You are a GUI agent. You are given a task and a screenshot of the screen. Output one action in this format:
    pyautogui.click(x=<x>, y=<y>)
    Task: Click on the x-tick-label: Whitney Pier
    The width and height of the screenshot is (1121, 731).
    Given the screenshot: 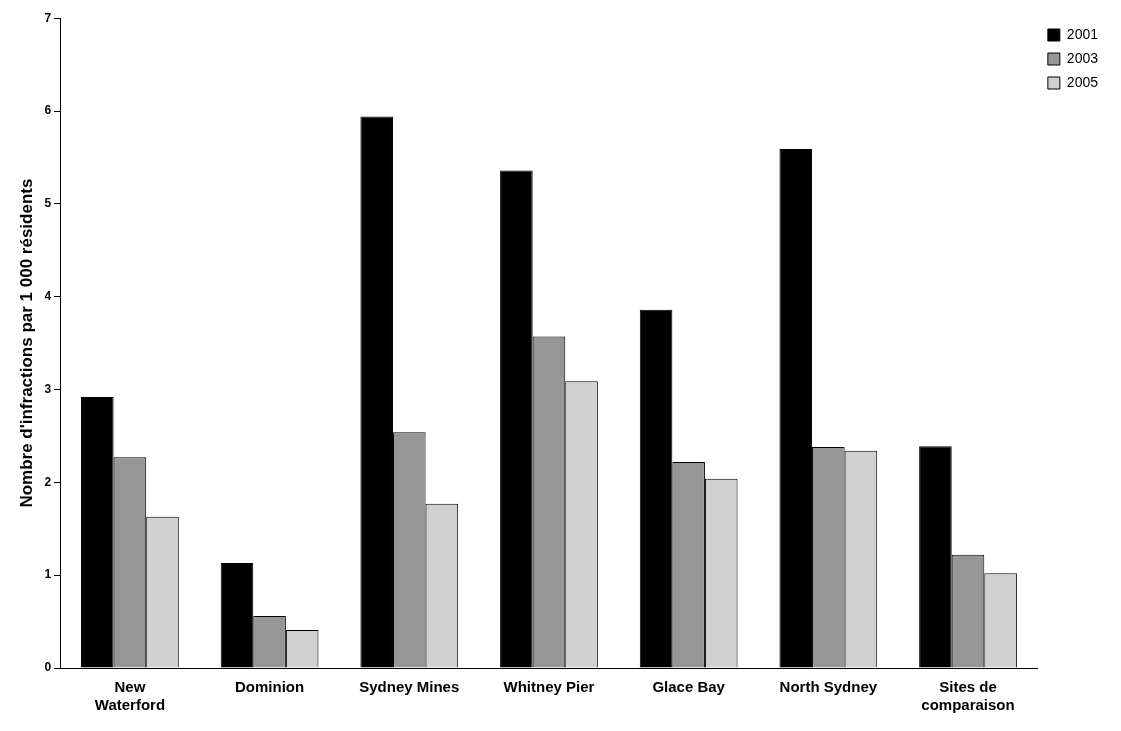 What is the action you would take?
    pyautogui.click(x=549, y=687)
    